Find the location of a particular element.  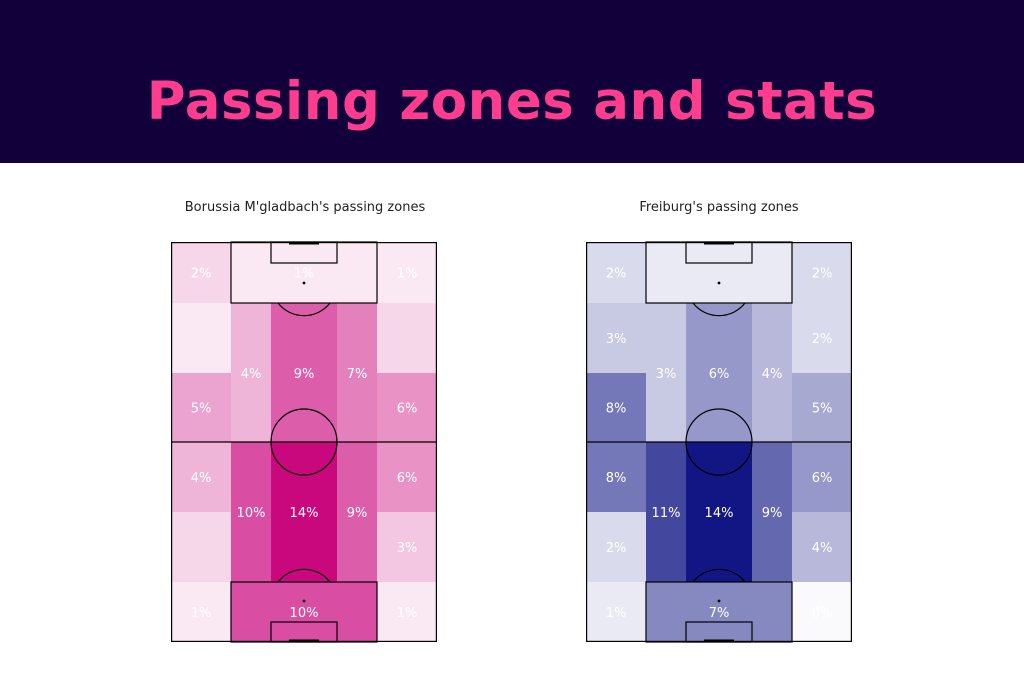

gladbach-zone-label: 2% is located at coordinates (201, 274).